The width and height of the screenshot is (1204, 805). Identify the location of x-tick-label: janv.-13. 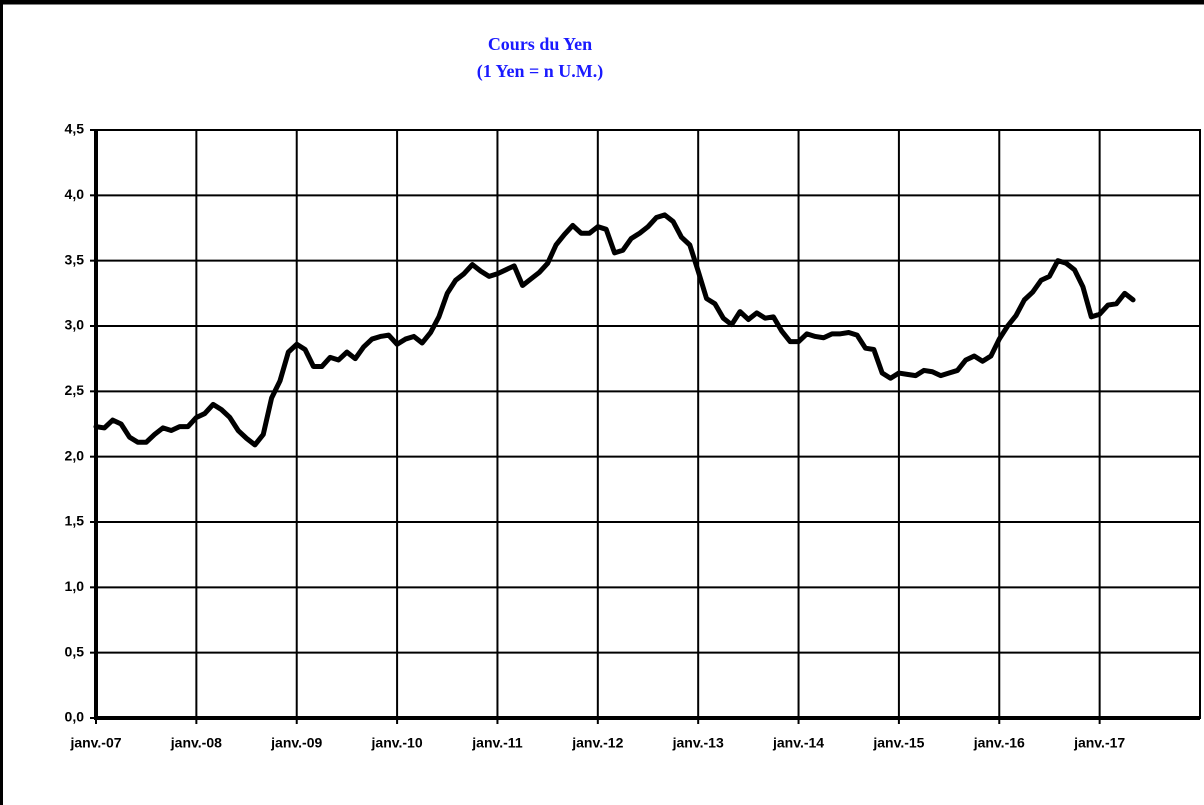
(698, 743).